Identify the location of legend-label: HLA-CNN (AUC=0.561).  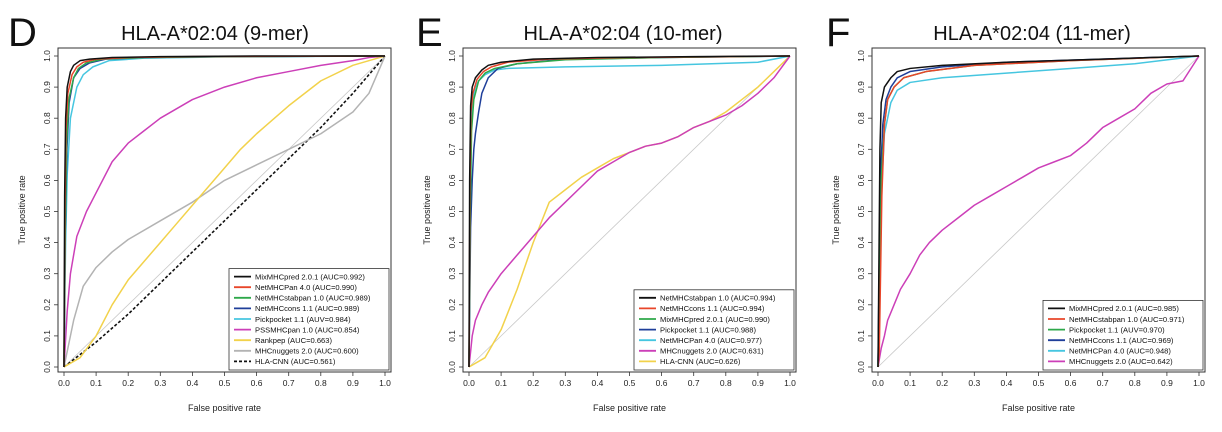
(295, 361).